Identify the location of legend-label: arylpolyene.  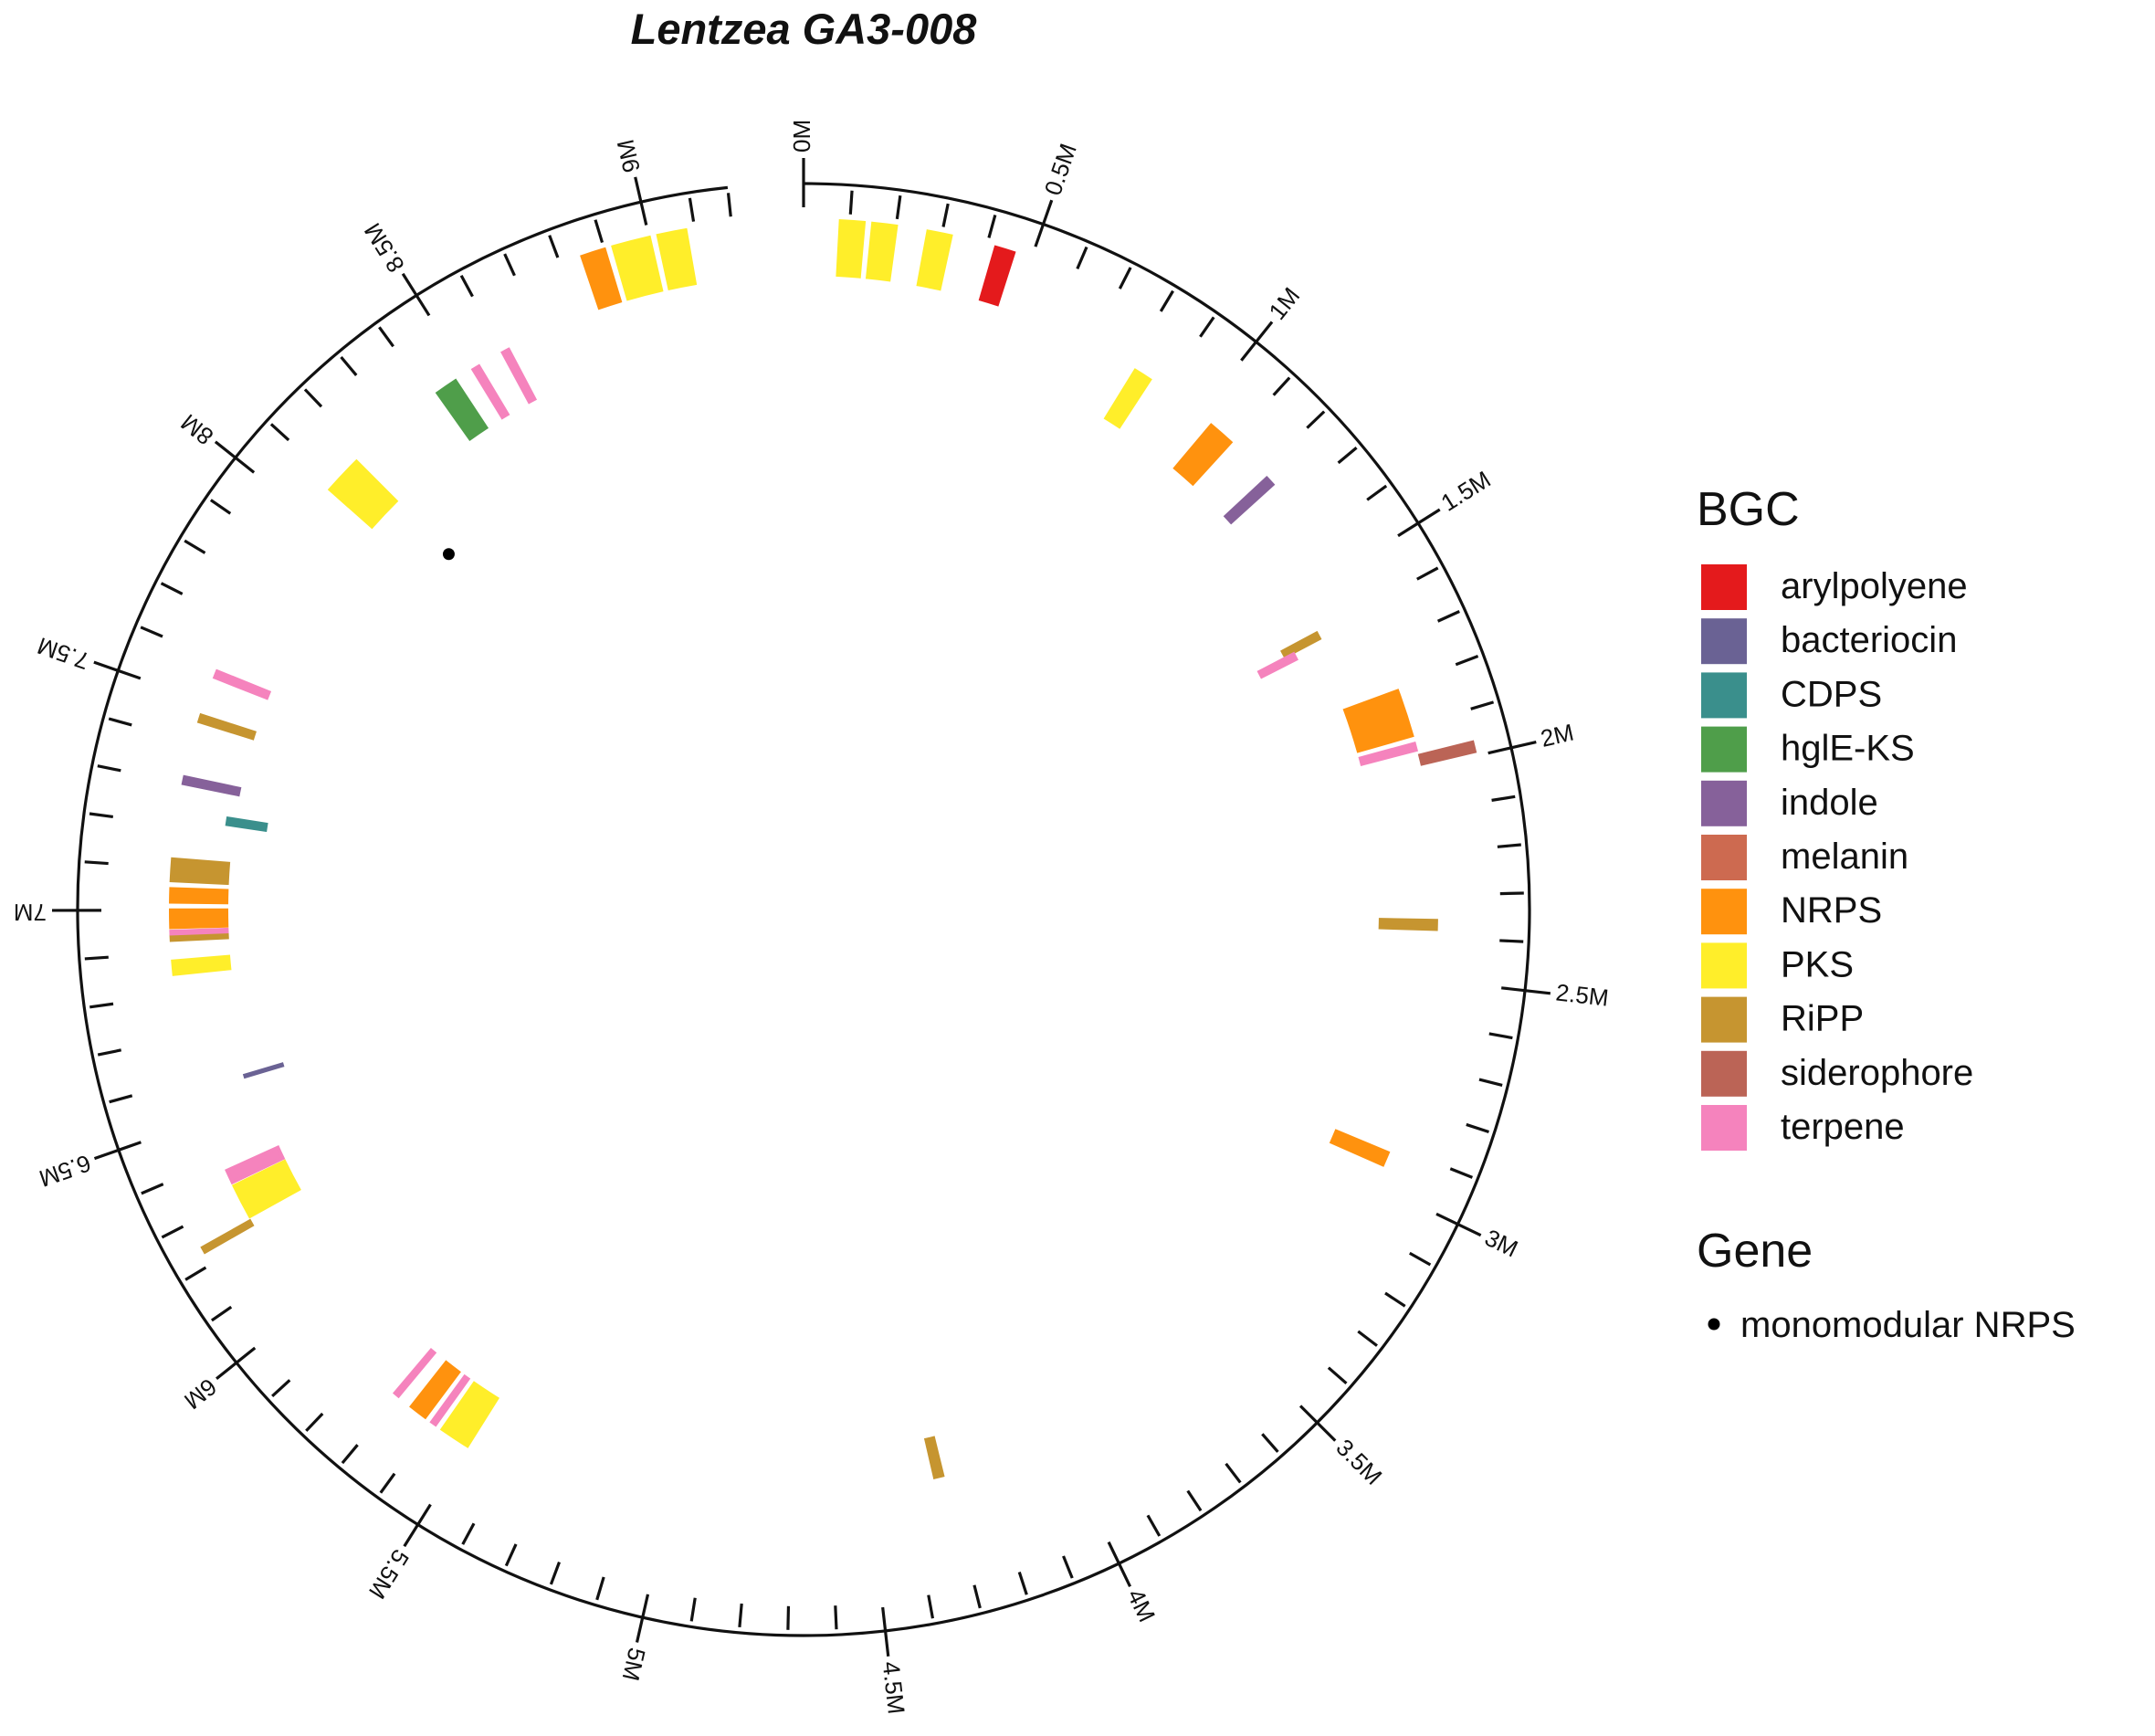
(1874, 586).